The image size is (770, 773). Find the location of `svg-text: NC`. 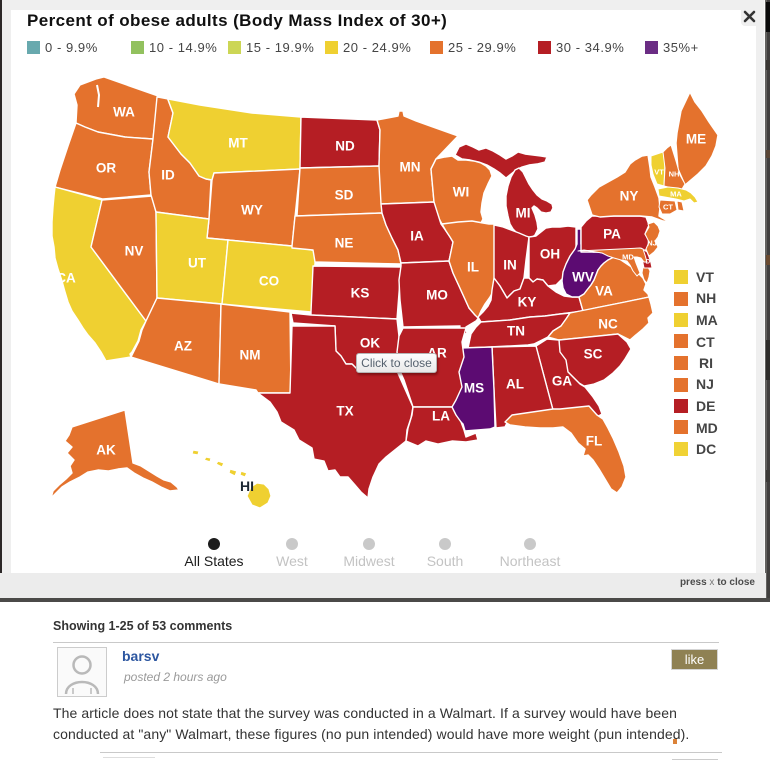

svg-text: NC is located at coordinates (608, 324).